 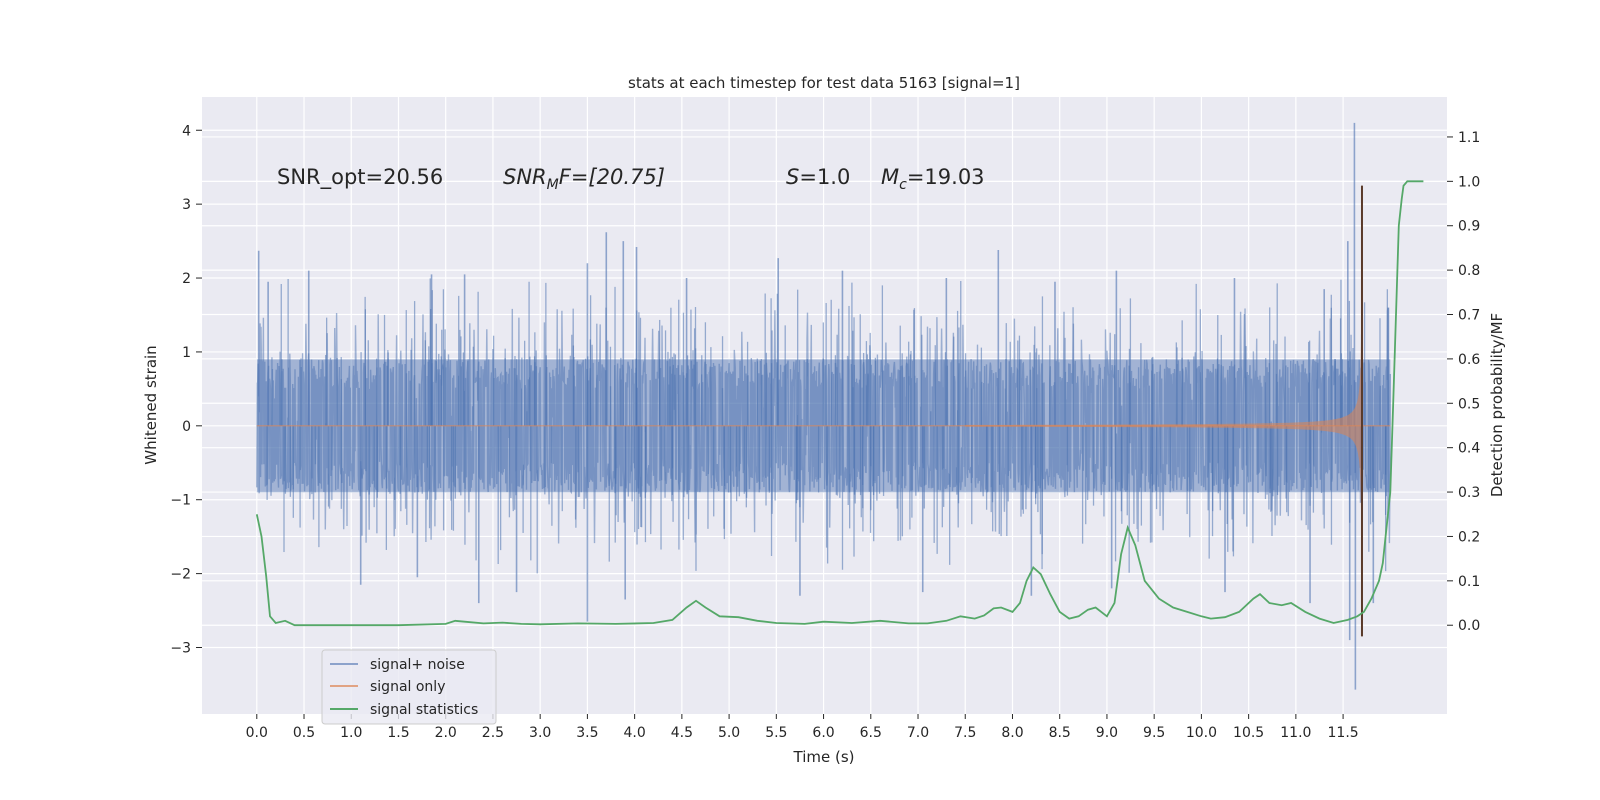 I want to click on y-axis-label: Whitened strain, so click(x=151, y=404).